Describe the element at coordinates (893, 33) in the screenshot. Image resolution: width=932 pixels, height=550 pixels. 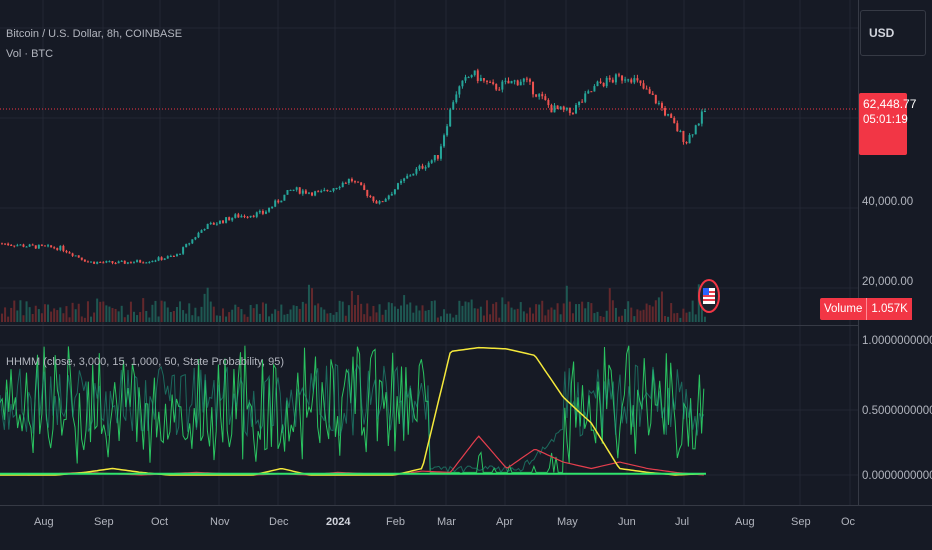
I see `currency-selector: USD` at that location.